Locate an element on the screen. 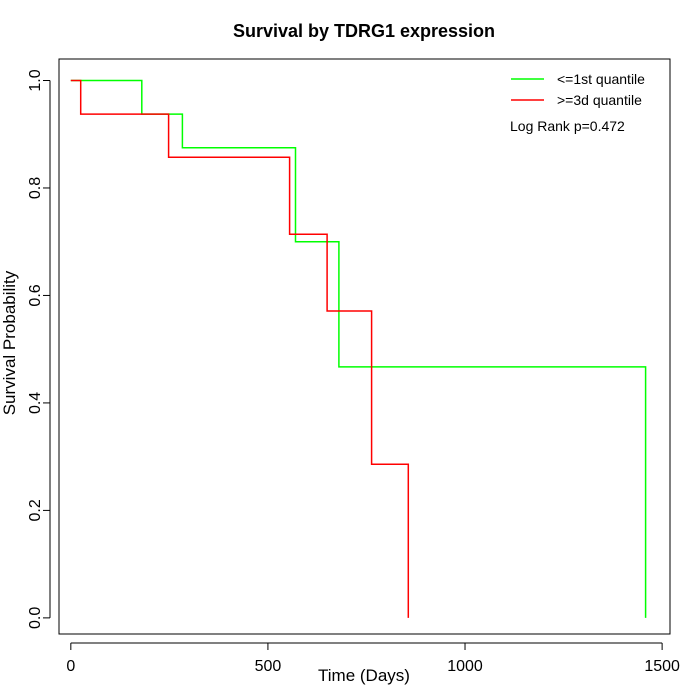 The height and width of the screenshot is (700, 700). x-tick-label: 1000 is located at coordinates (465, 666).